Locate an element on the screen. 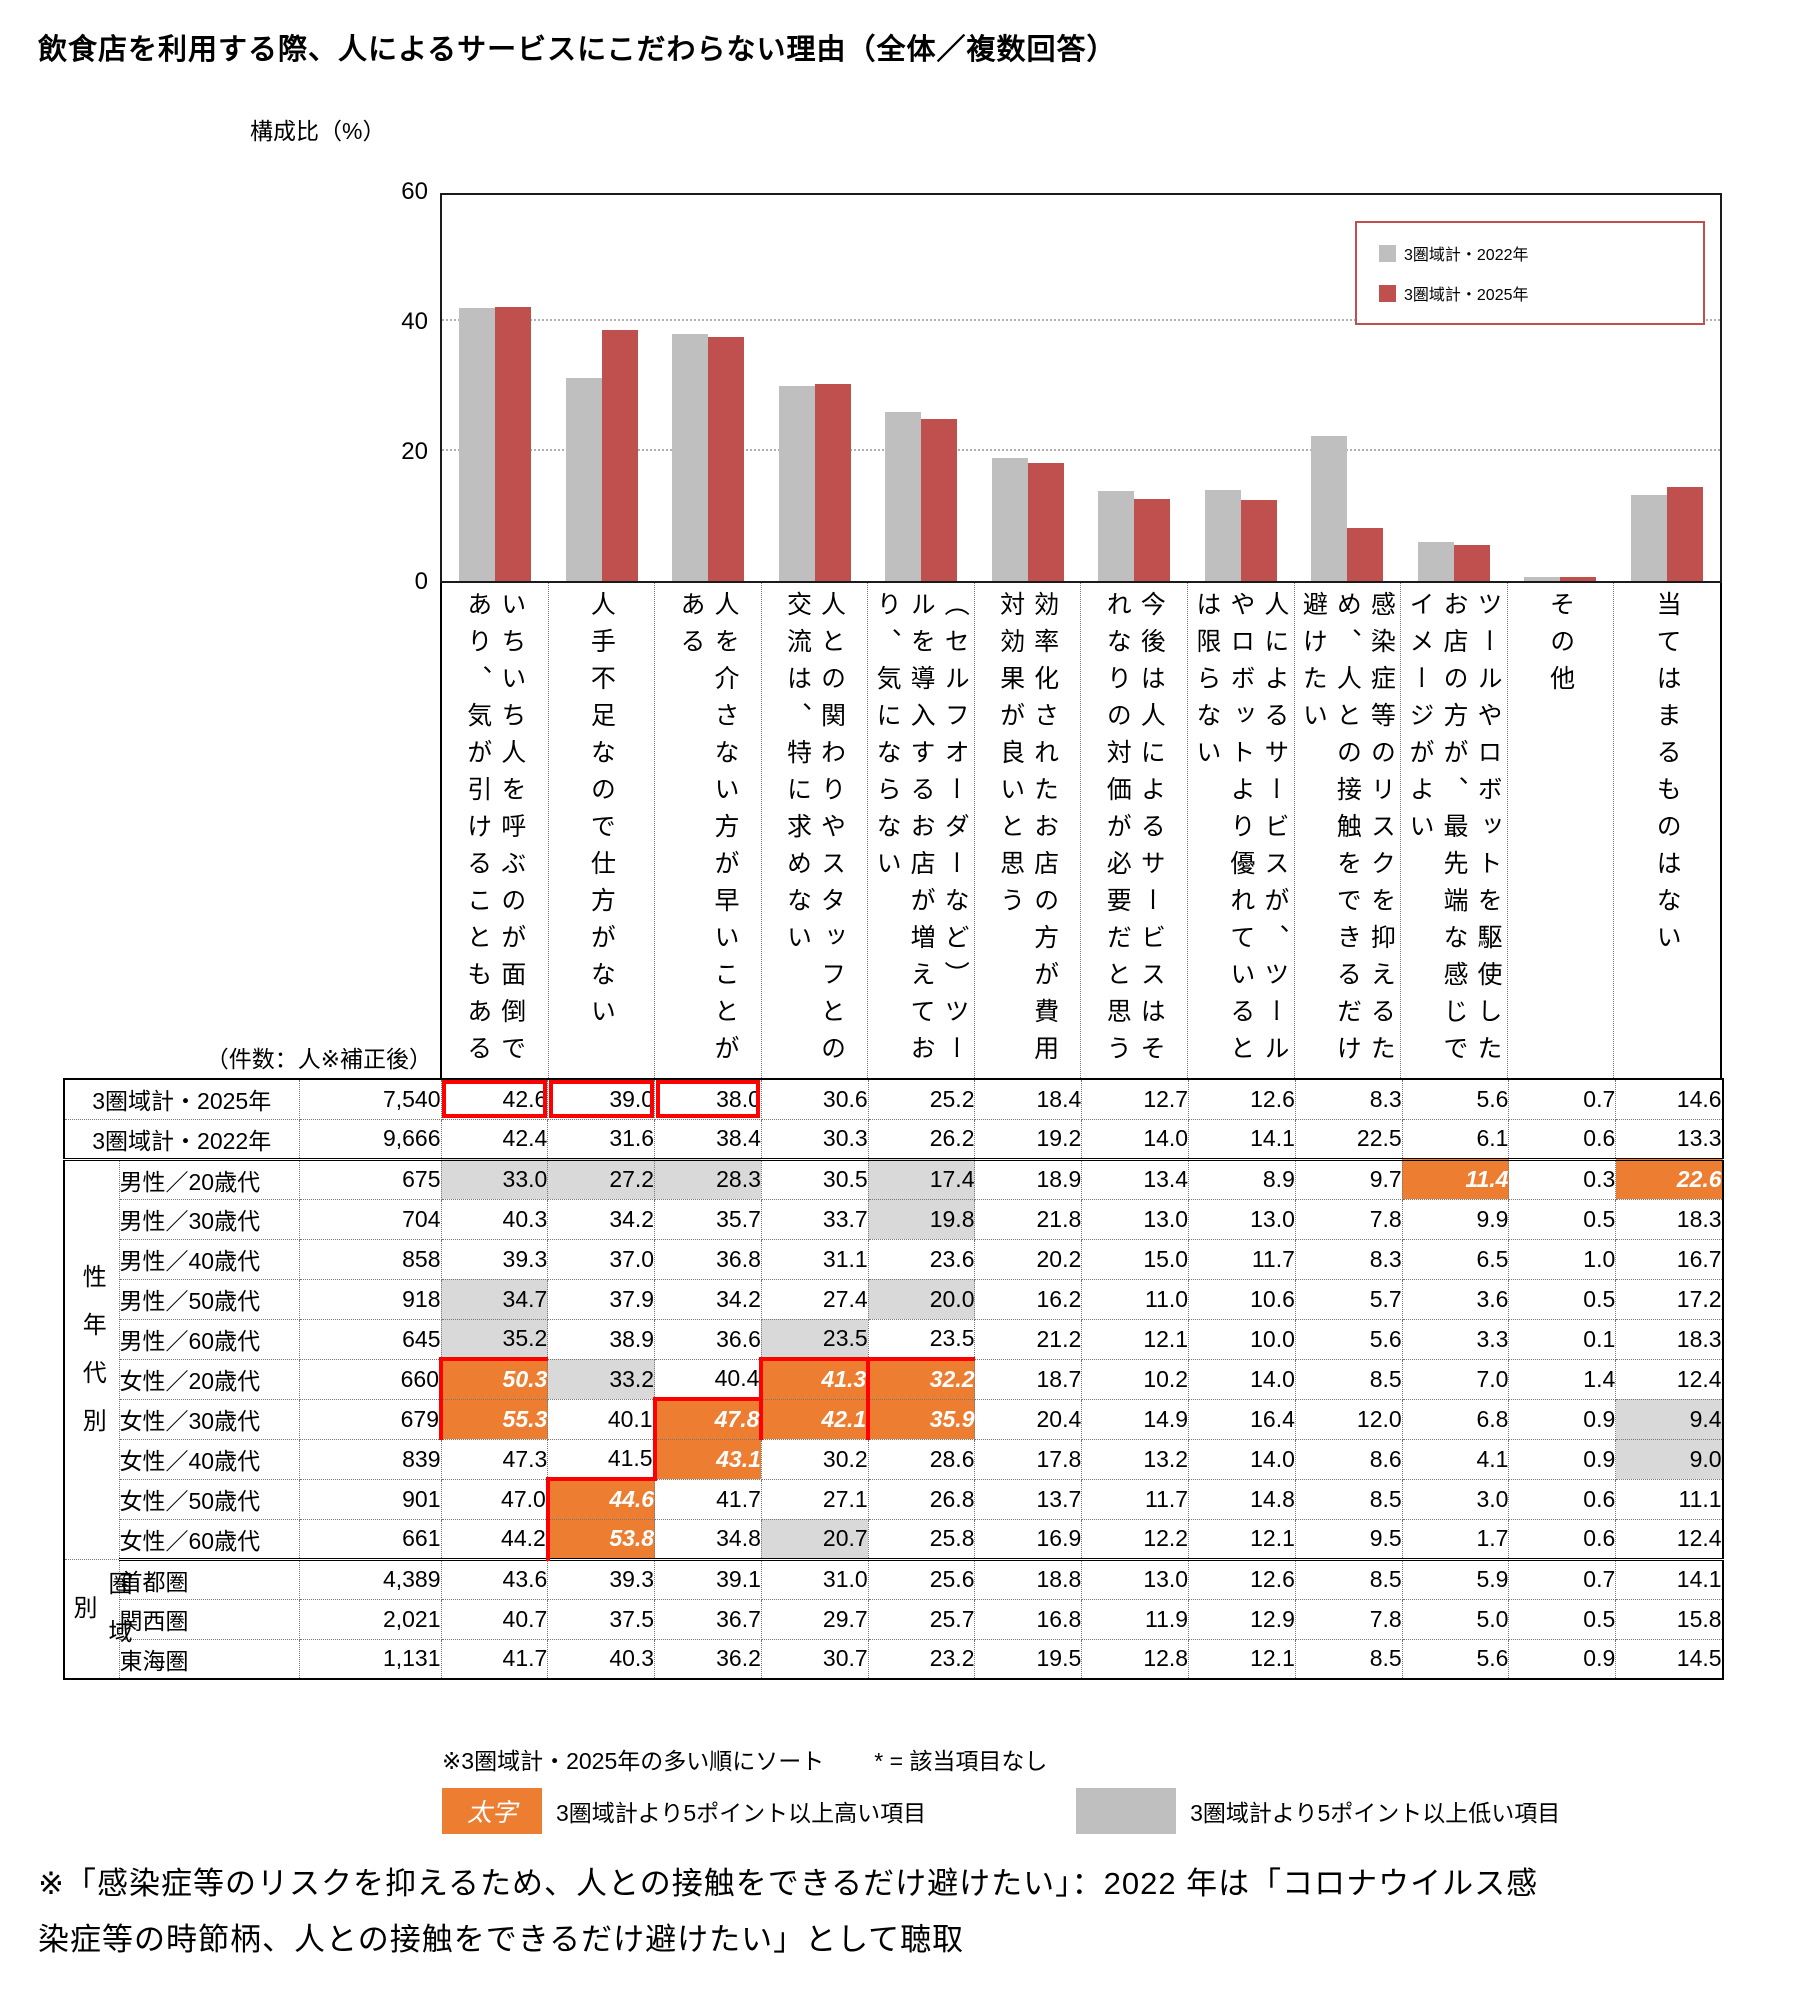  row-label: 女性／30歳代 is located at coordinates (209, 1419).